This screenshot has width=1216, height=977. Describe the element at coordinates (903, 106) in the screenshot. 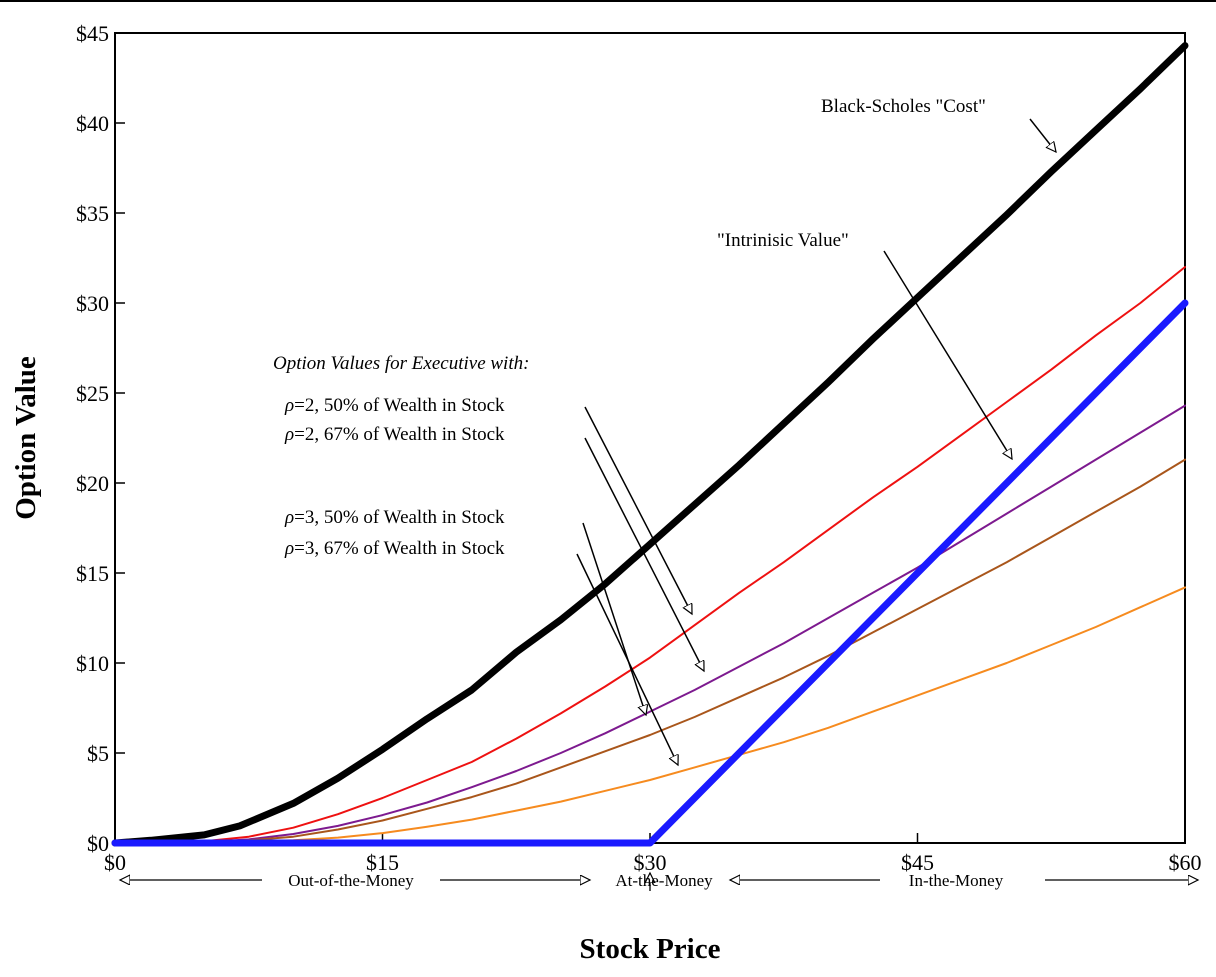

I see `annotation-black-scholes: Black-Scholes "Cost"` at that location.